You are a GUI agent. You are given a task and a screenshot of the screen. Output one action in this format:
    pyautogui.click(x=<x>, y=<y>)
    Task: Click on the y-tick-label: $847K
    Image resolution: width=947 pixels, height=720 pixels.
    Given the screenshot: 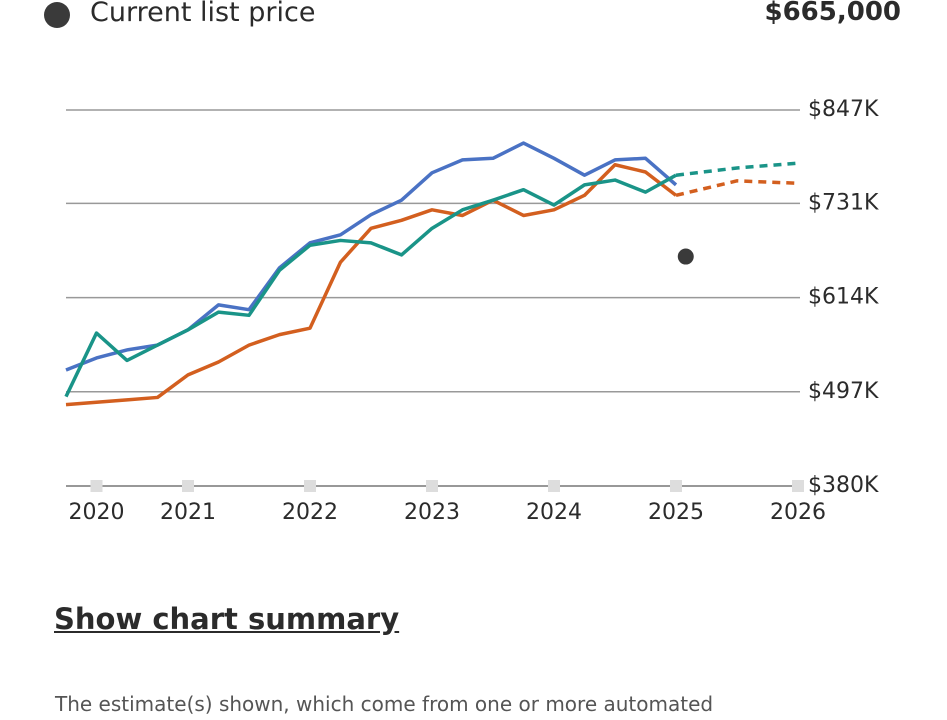 What is the action you would take?
    pyautogui.click(x=843, y=109)
    